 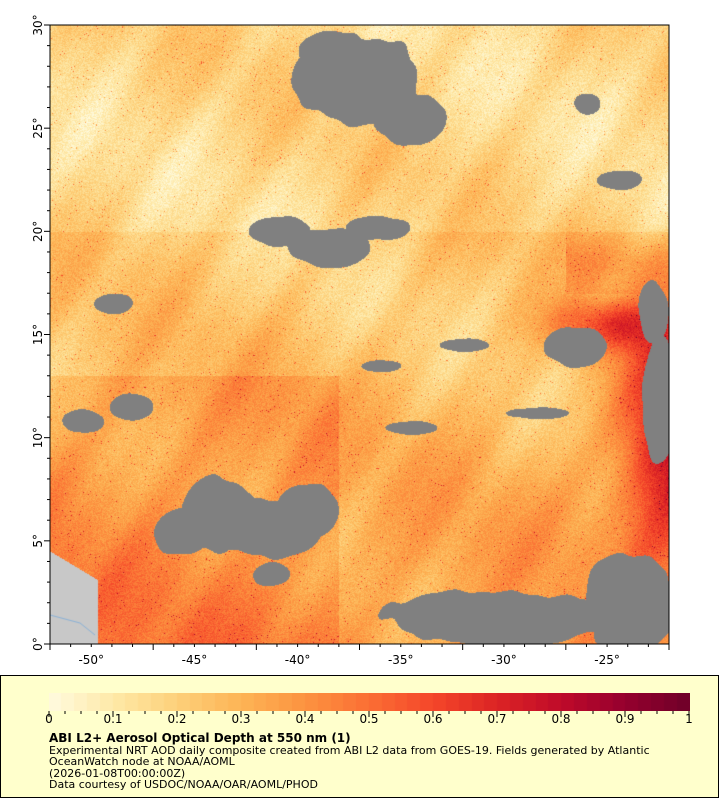 What do you see at coordinates (117, 773) in the screenshot?
I see `legend-time: (2026-01-08T00:00:00Z)` at bounding box center [117, 773].